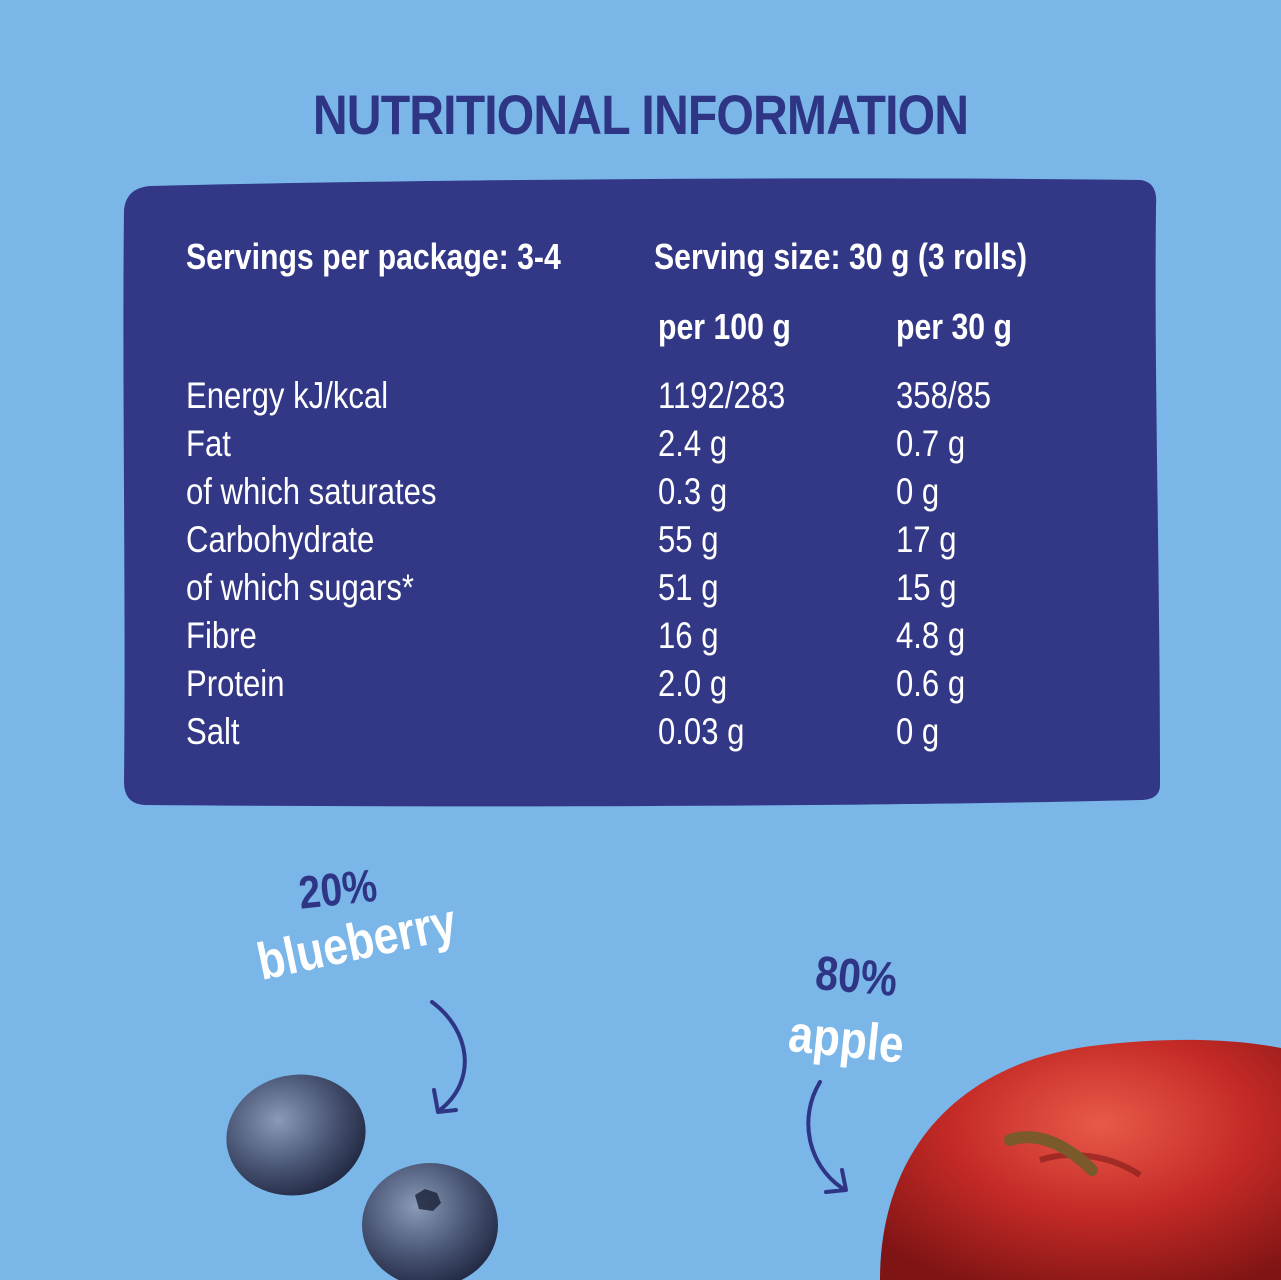 This screenshot has width=1281, height=1280. Describe the element at coordinates (646, 540) in the screenshot. I see `table-row: Carbohydrate 55 g 17 g` at that location.